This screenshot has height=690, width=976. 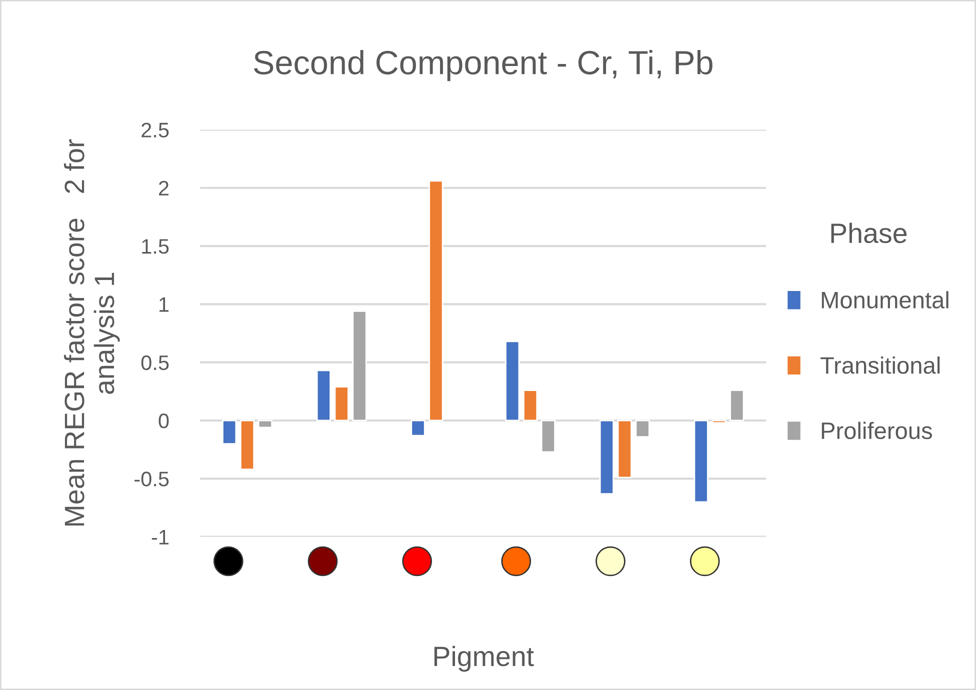 I want to click on chart-title: Second Component - Cr, Ti, Pb, so click(x=483, y=66).